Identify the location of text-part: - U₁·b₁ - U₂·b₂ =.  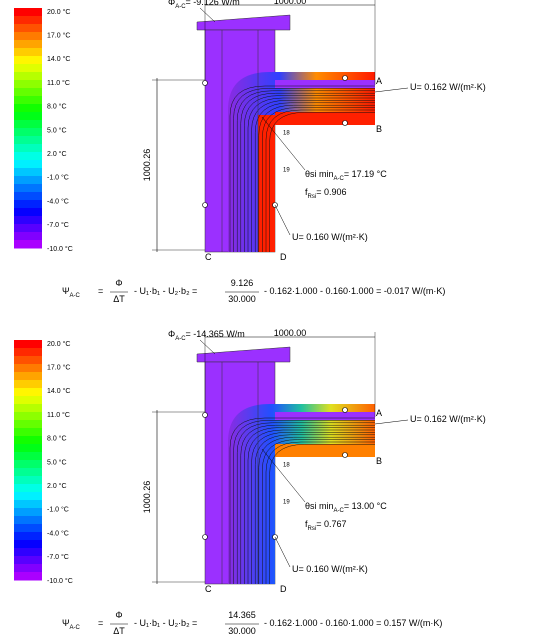
(165, 623).